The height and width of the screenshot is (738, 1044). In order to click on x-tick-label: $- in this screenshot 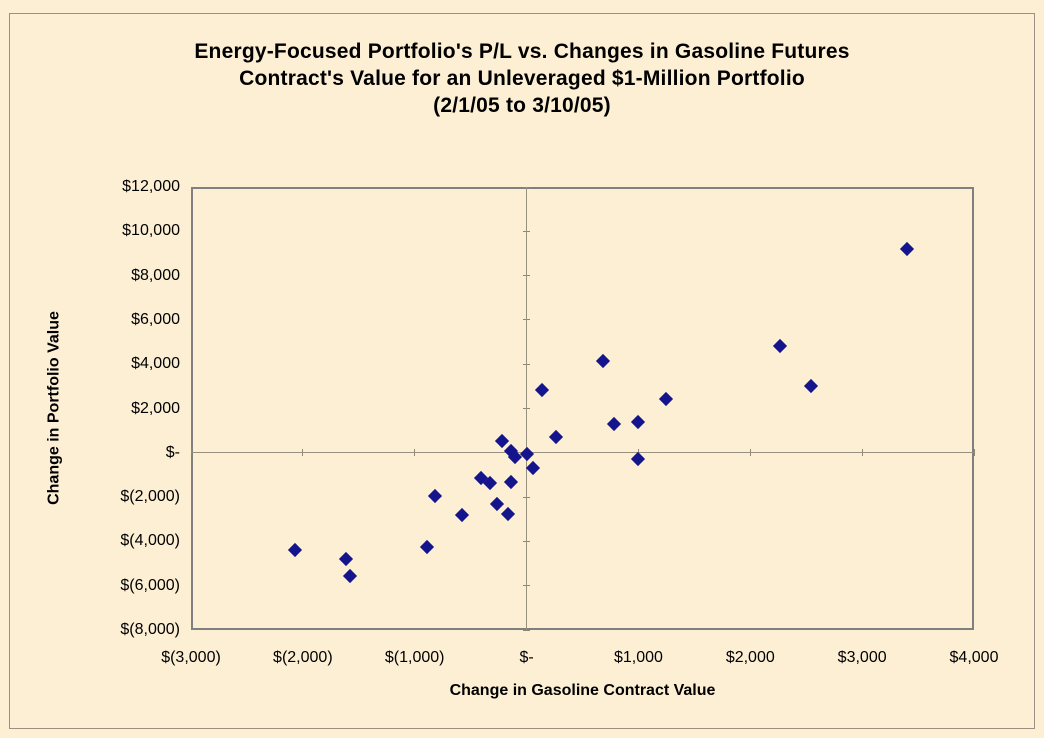, I will do `click(526, 657)`.